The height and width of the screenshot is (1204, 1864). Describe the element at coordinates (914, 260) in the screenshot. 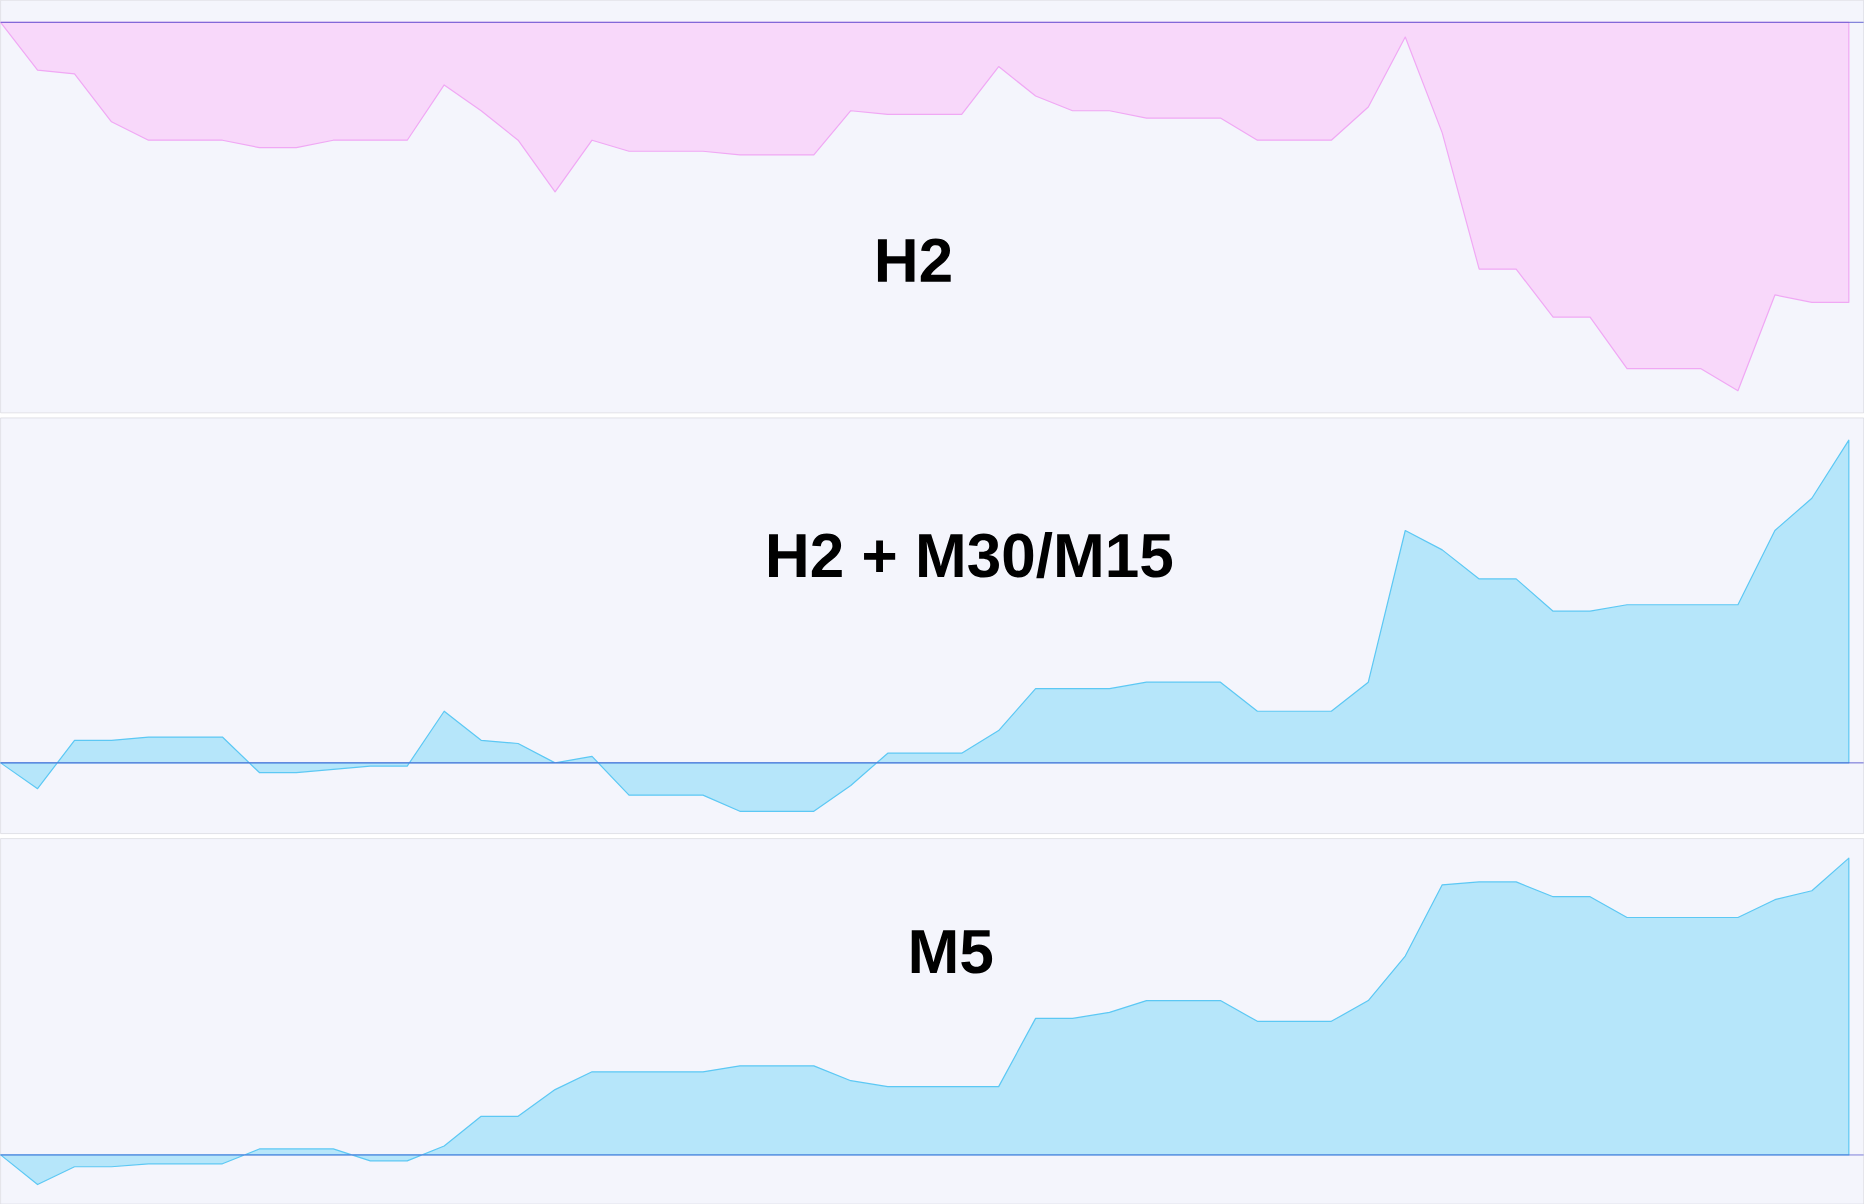

I see `text: H2` at that location.